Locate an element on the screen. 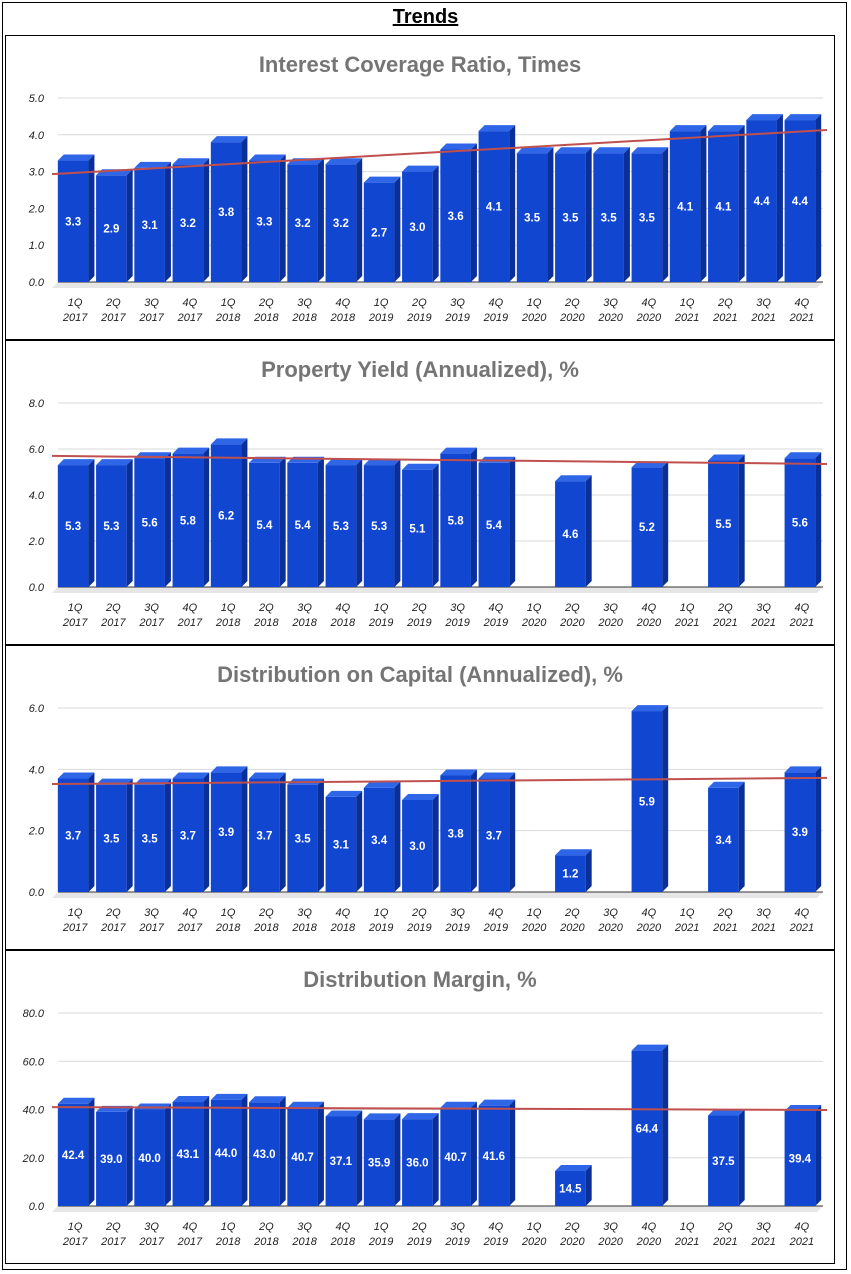 Image resolution: width=851 pixels, height=1274 pixels. y-tick-label: 80.0 is located at coordinates (34, 1014).